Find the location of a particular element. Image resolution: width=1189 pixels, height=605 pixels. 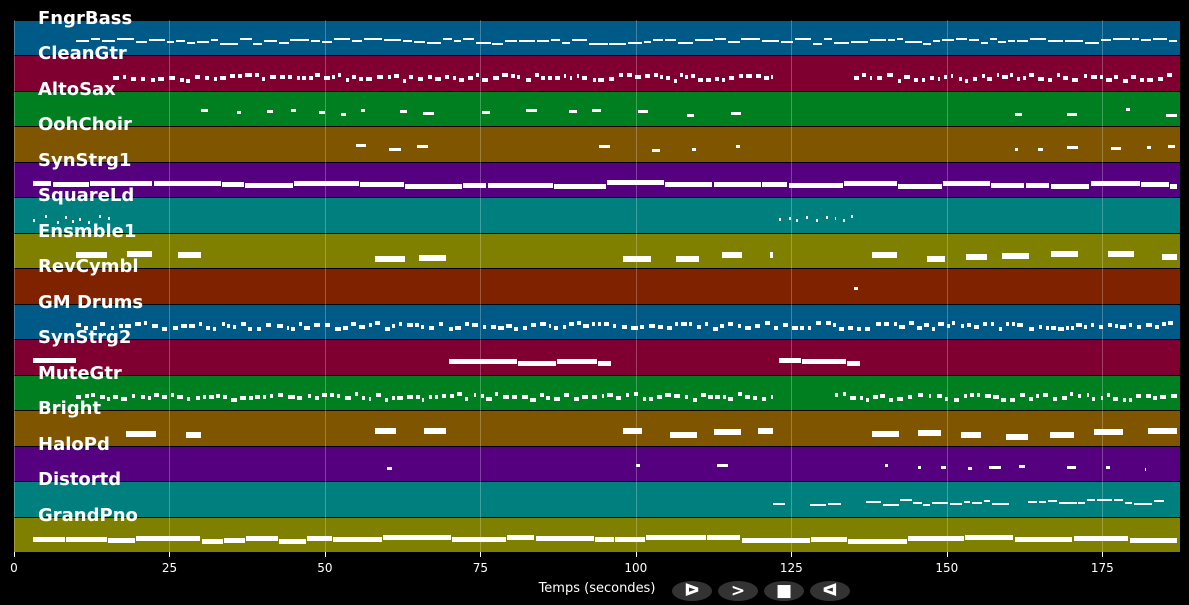

play-button: ᐅ is located at coordinates (692, 591).